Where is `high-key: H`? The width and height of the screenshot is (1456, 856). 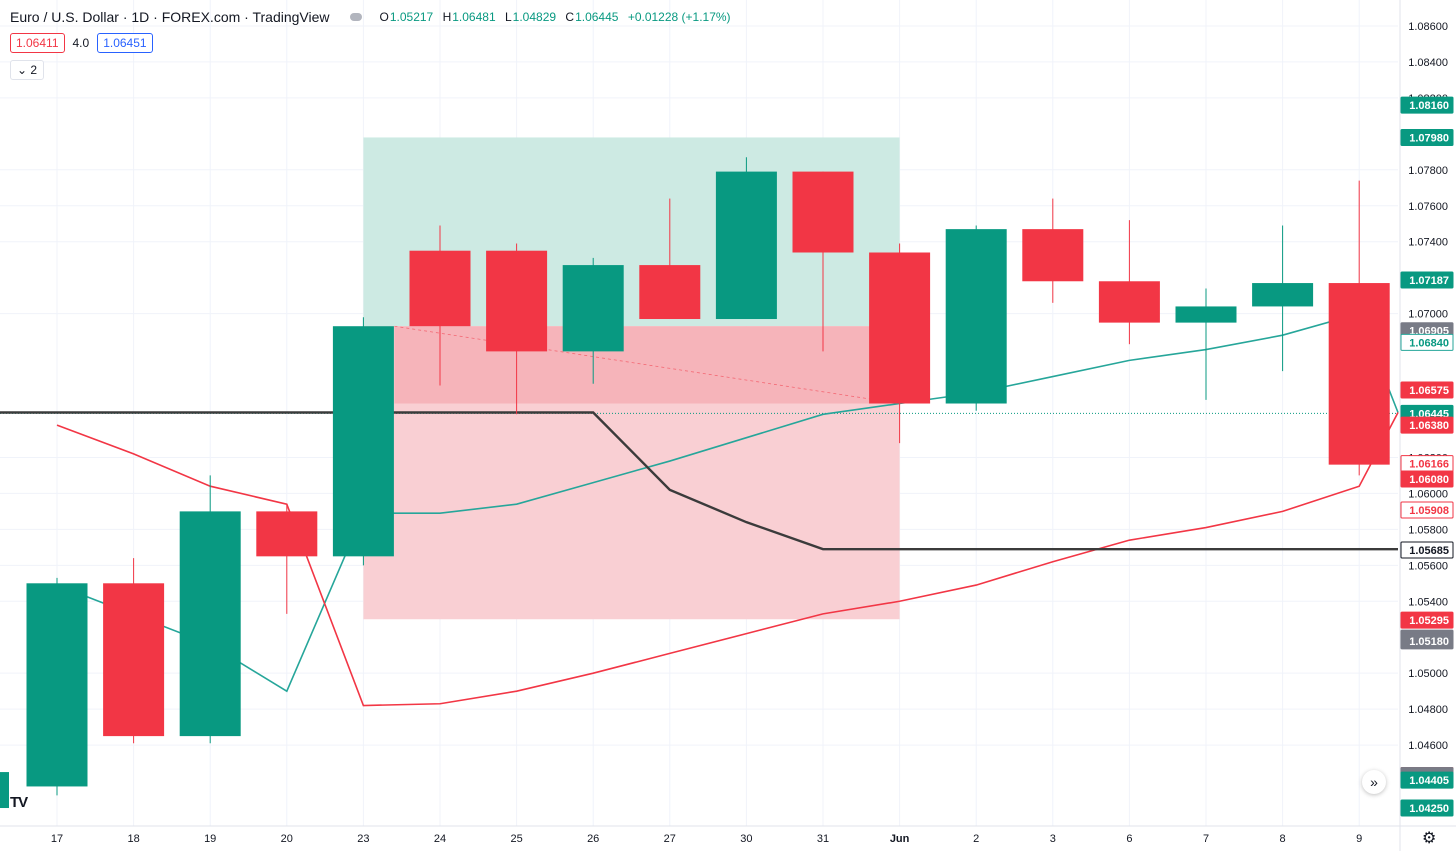
high-key: H is located at coordinates (447, 17).